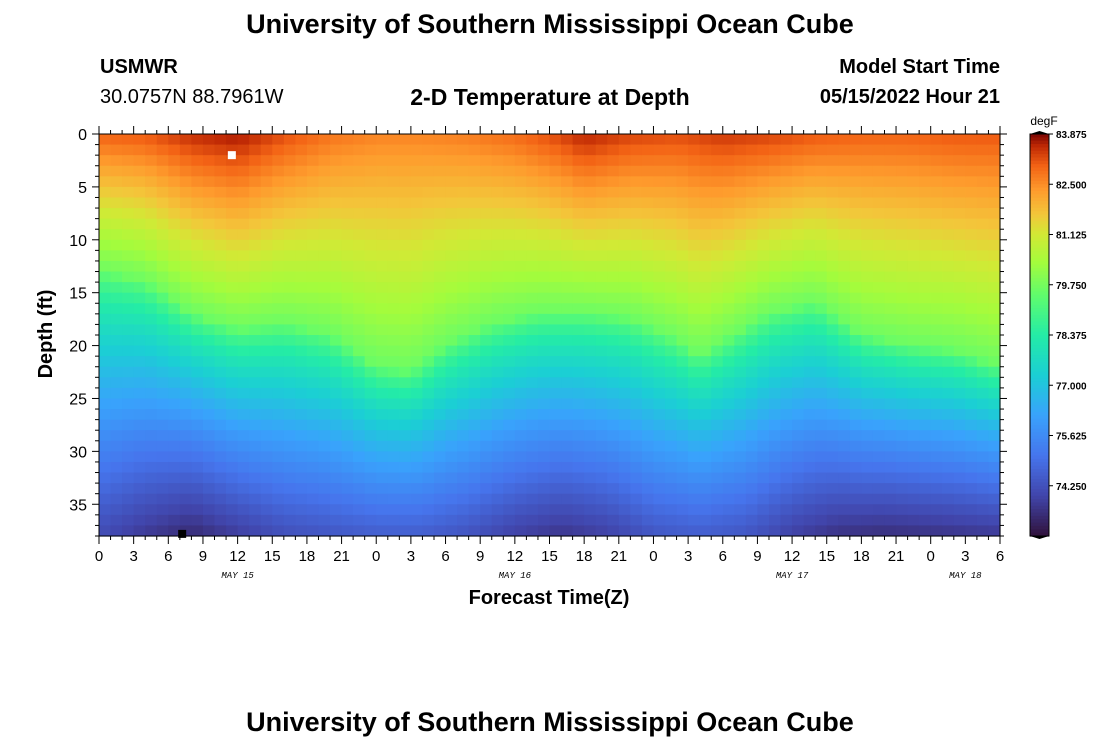 Image resolution: width=1100 pixels, height=750 pixels. What do you see at coordinates (1039, 497) in the screenshot?
I see `colorbar-segment` at bounding box center [1039, 497].